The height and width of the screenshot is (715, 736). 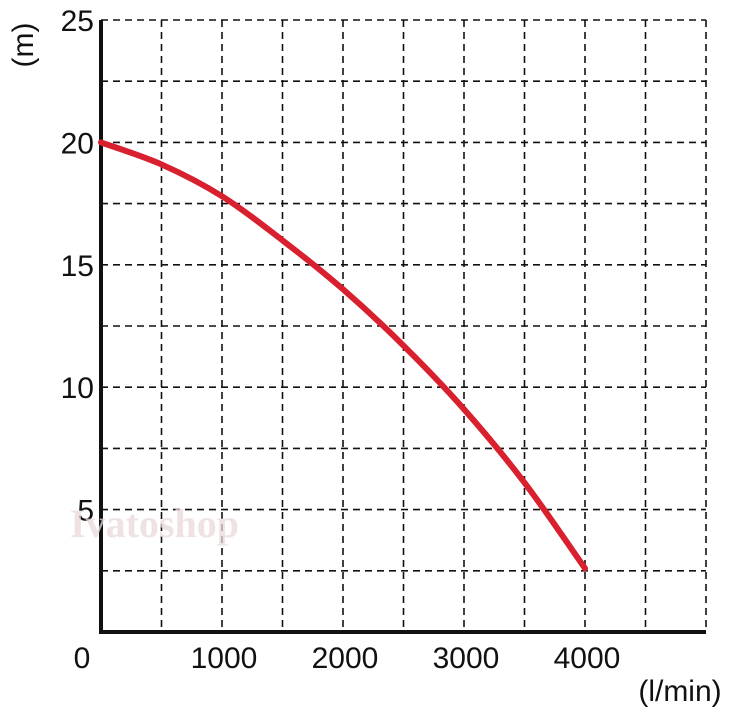 What do you see at coordinates (85, 511) in the screenshot?
I see `y-tick-label: 5` at bounding box center [85, 511].